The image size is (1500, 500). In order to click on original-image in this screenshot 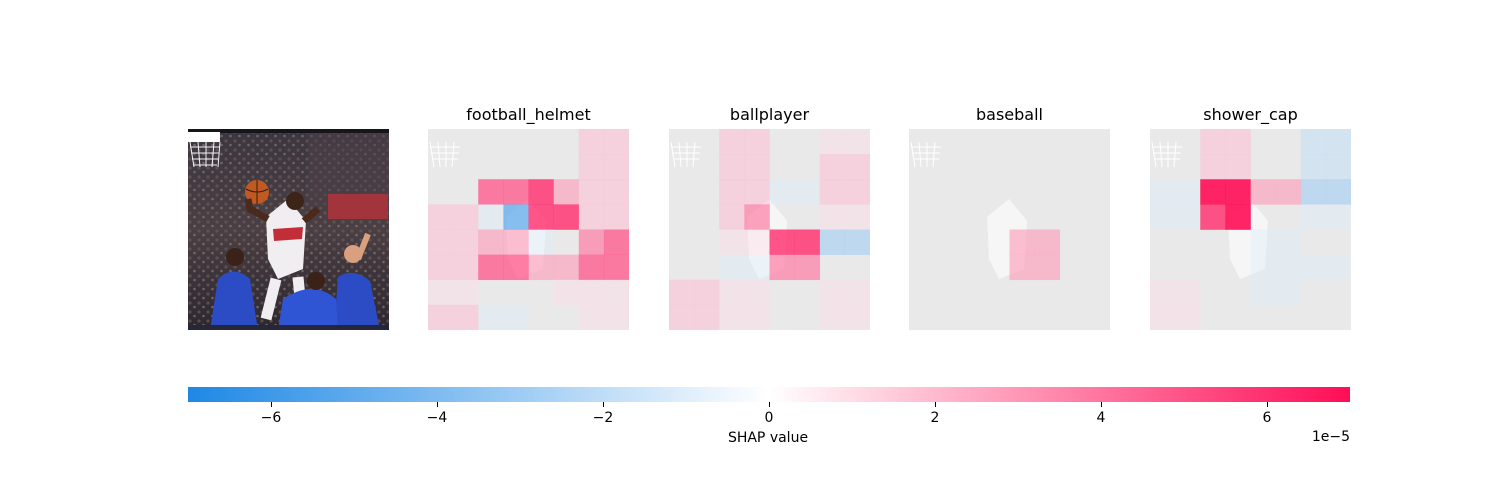, I will do `click(288, 229)`.